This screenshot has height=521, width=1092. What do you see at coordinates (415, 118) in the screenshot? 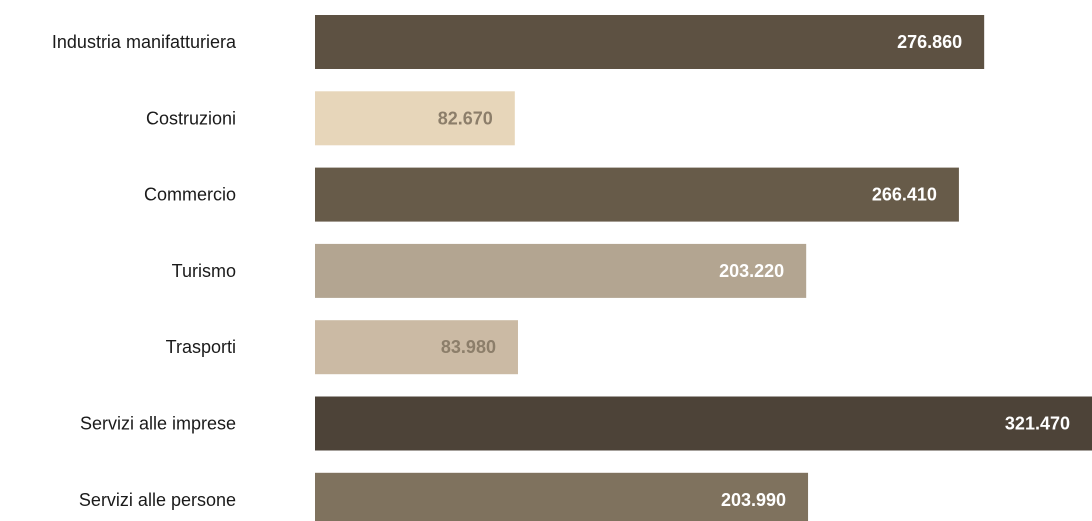
I see `bar-costruzioni` at bounding box center [415, 118].